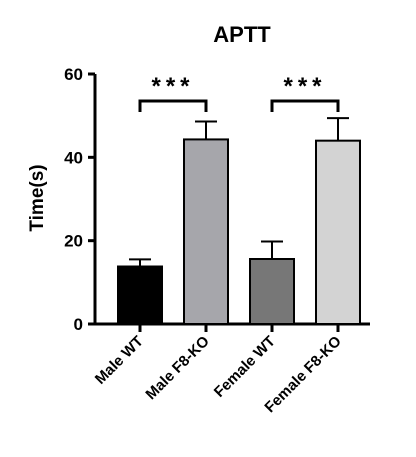  What do you see at coordinates (78, 324) in the screenshot?
I see `y-tick-label-0: 0` at bounding box center [78, 324].